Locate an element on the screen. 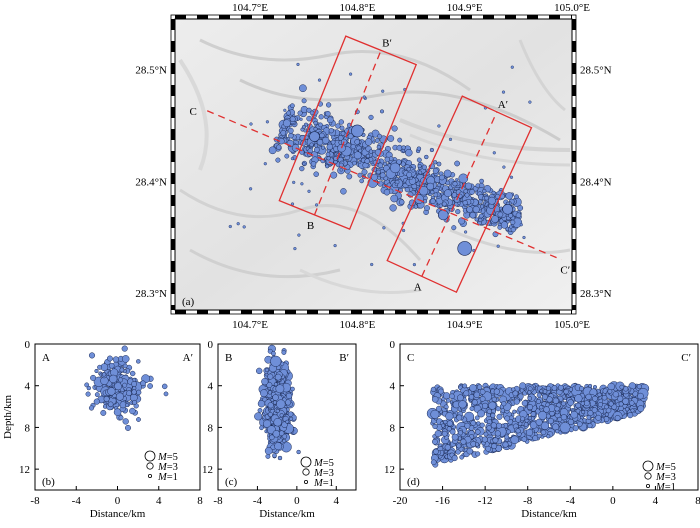 The image size is (700, 528). x-tick-label: -8 is located at coordinates (35, 501).